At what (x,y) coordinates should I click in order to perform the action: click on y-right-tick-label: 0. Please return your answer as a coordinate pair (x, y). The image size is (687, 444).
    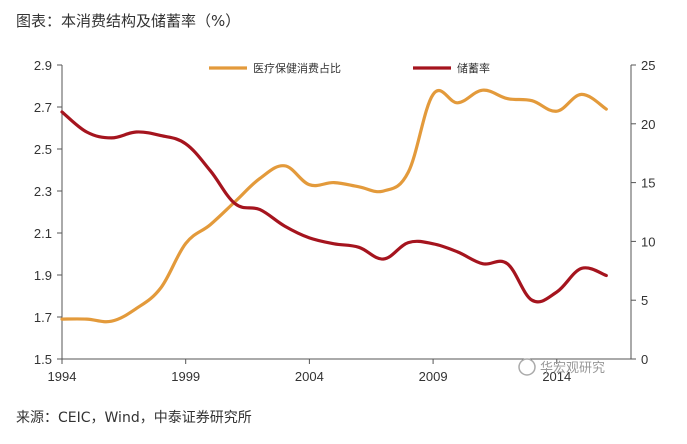
    Looking at the image, I should click on (644, 359).